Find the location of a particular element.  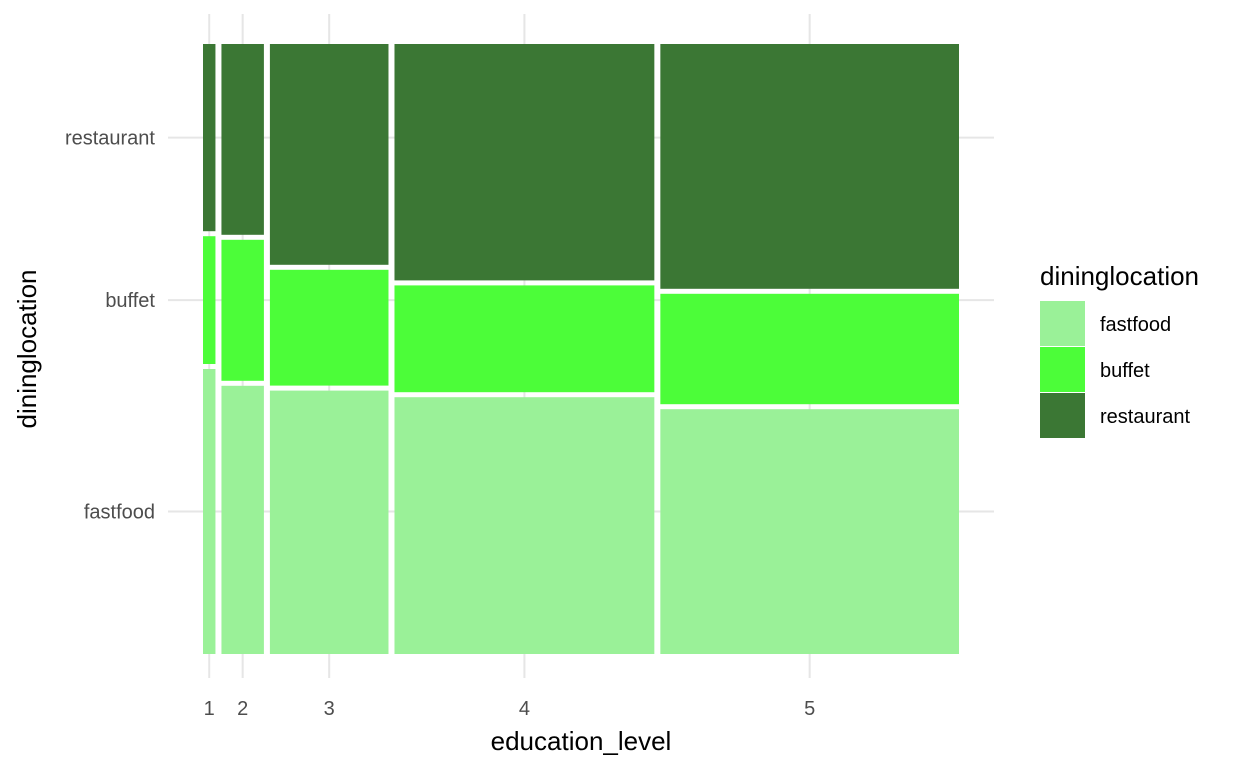

legend-title: dininglocation is located at coordinates (1119, 276).